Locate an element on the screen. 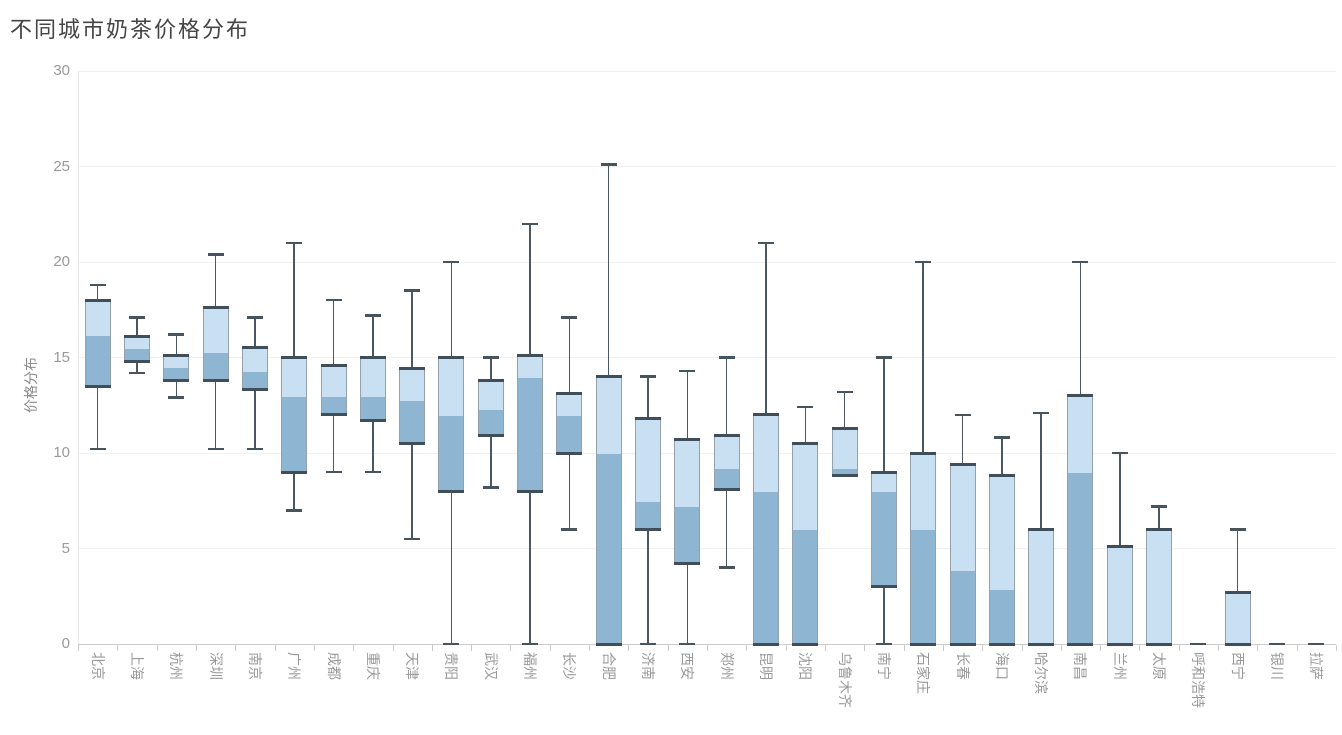 The width and height of the screenshot is (1342, 735). x-axis-label-拉萨: 拉萨 is located at coordinates (1316, 666).